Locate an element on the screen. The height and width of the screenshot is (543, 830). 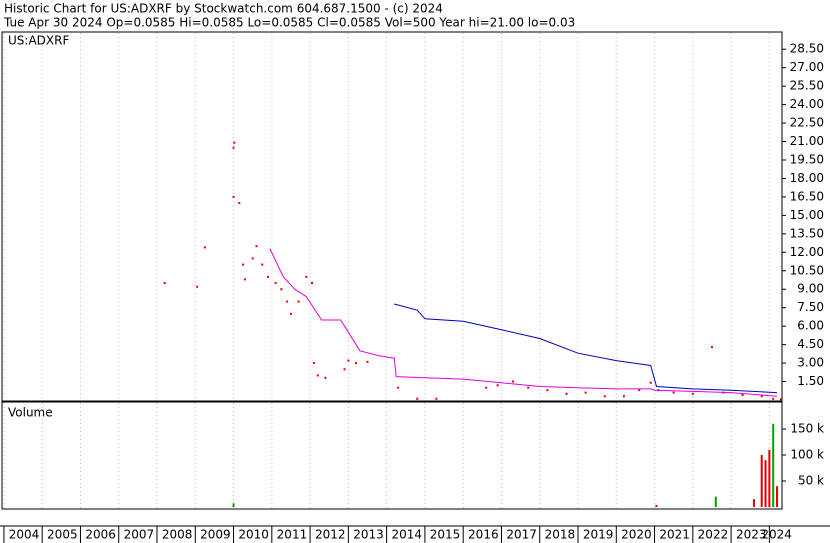
y-tick-label: 21.00 is located at coordinates (807, 141).